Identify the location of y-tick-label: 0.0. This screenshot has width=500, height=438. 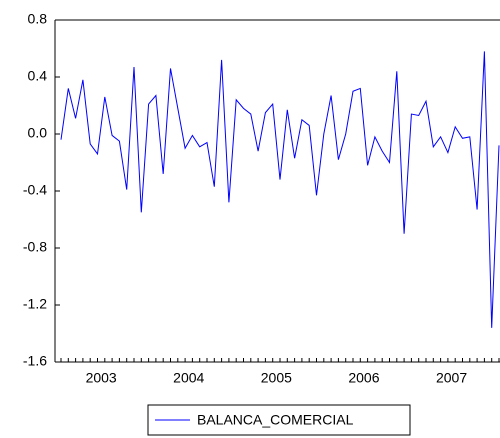
(38, 133).